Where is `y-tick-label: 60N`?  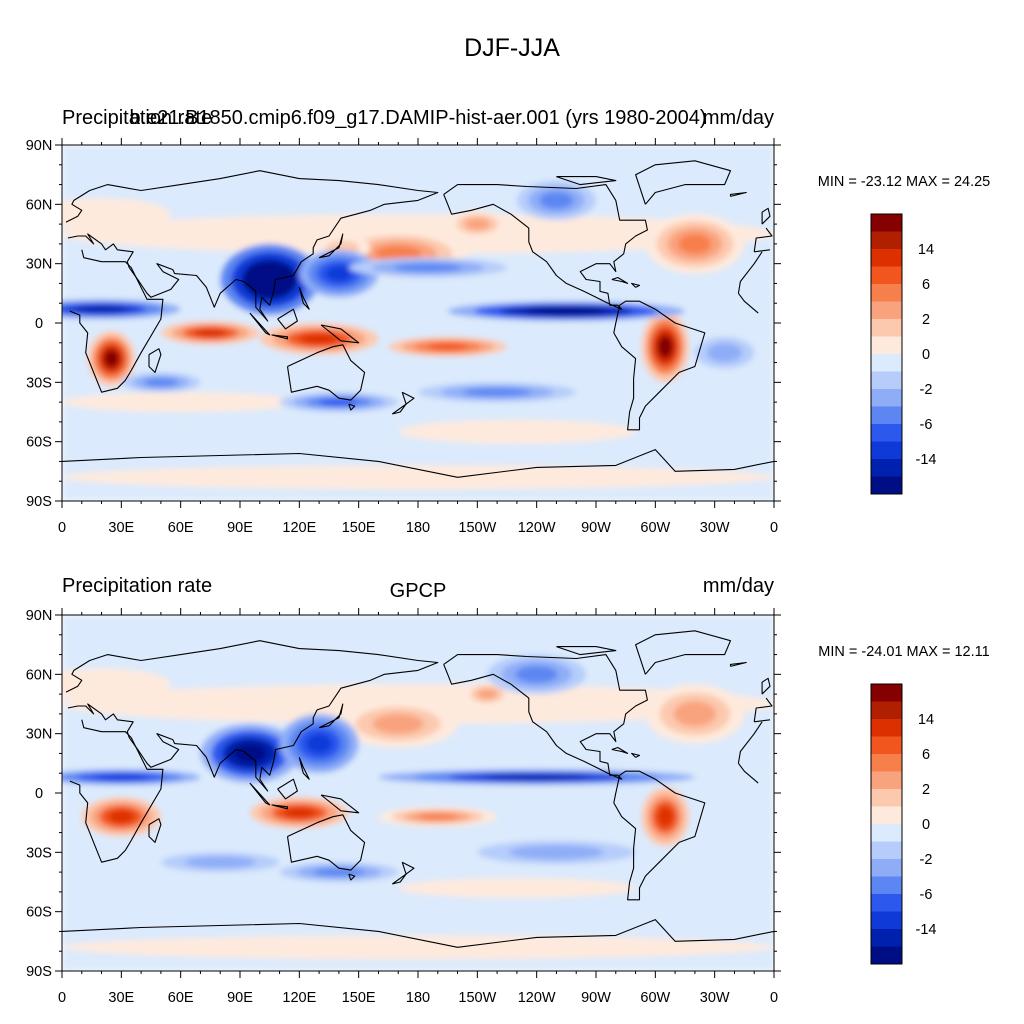 y-tick-label: 60N is located at coordinates (39, 675).